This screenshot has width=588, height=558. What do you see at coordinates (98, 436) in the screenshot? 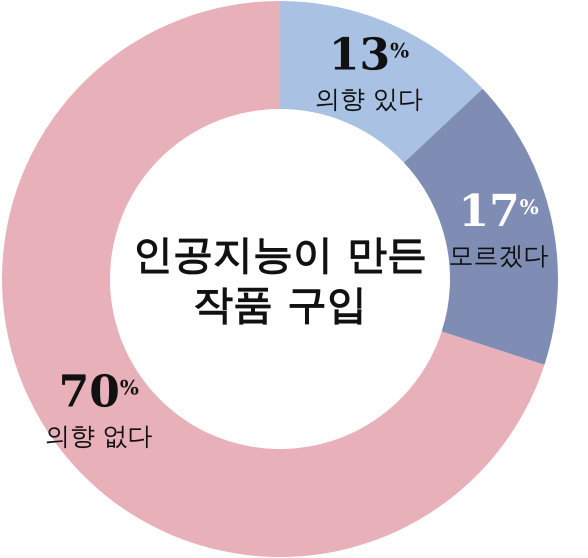
I see `slice-label: 의향 없다` at bounding box center [98, 436].